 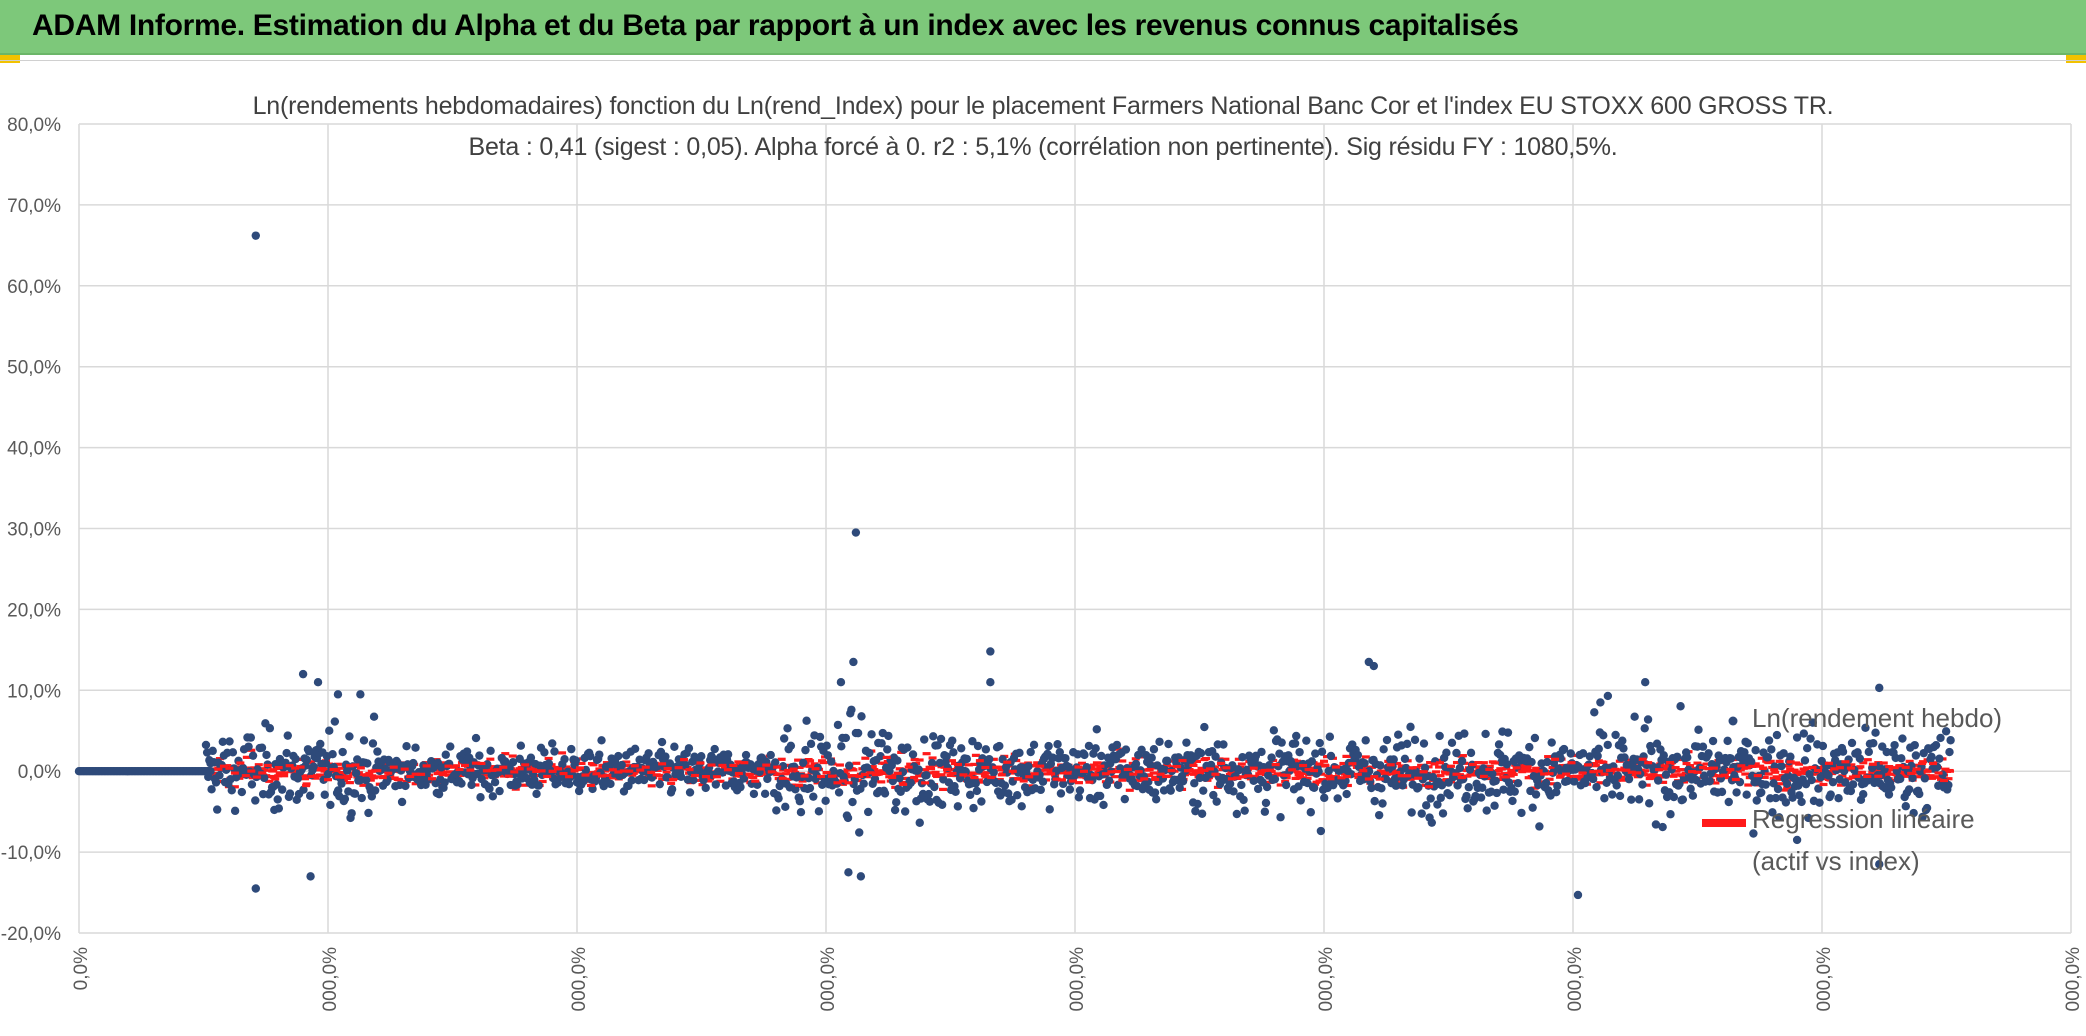 I want to click on legend-symbol-scatter, so click(x=1733, y=721).